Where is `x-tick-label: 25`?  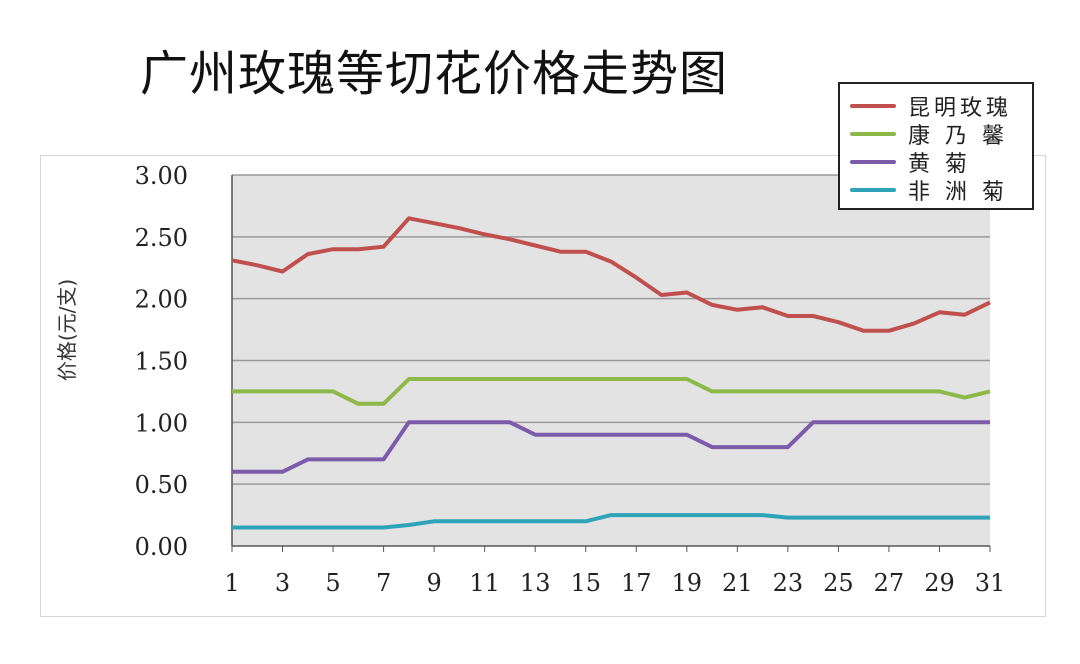
x-tick-label: 25 is located at coordinates (838, 583).